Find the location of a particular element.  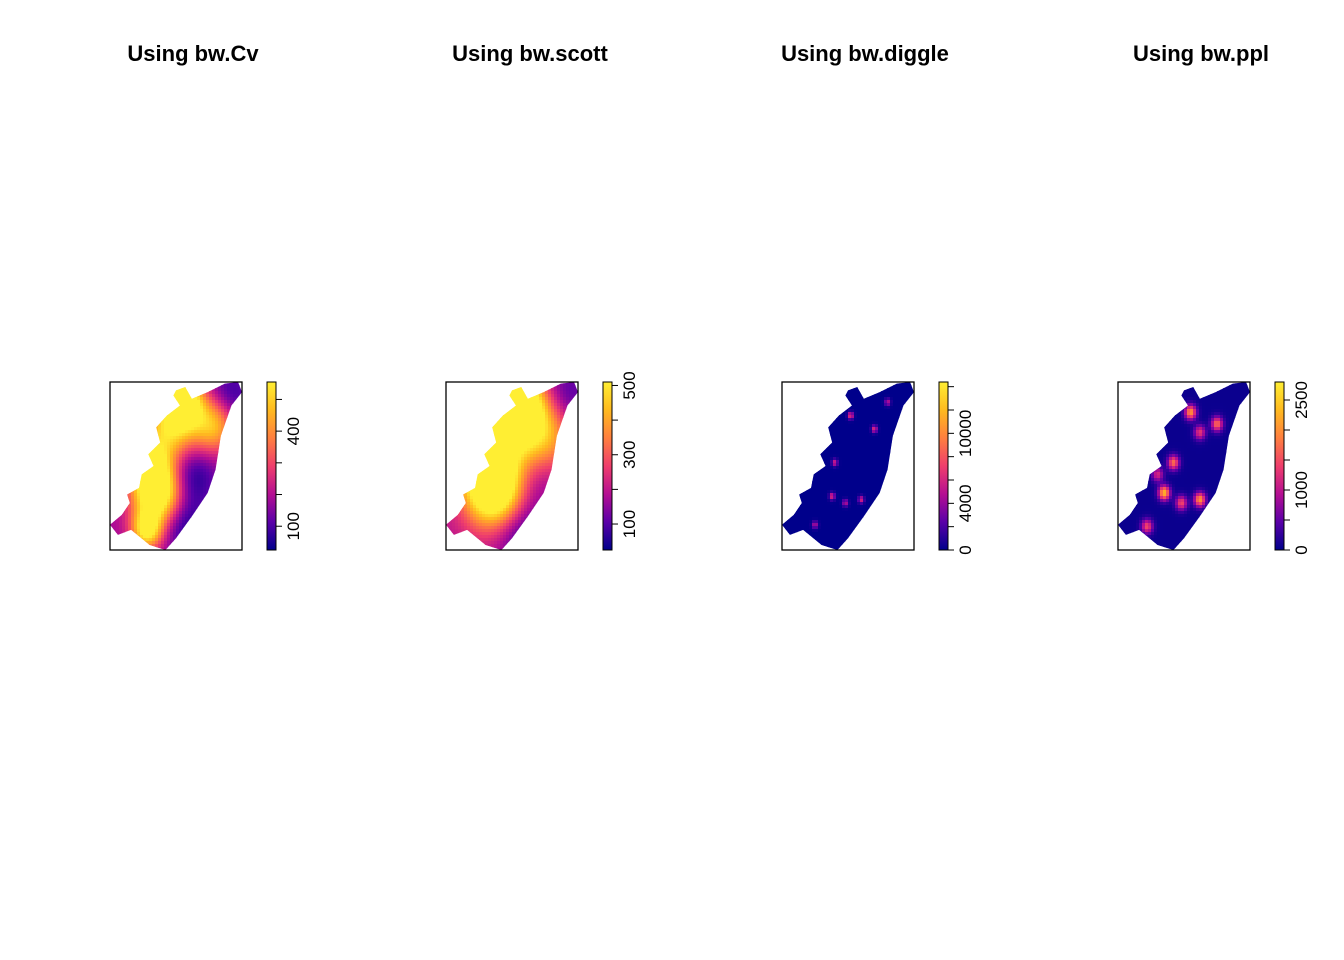

ribbon-tick-label: 1000 is located at coordinates (1301, 490).